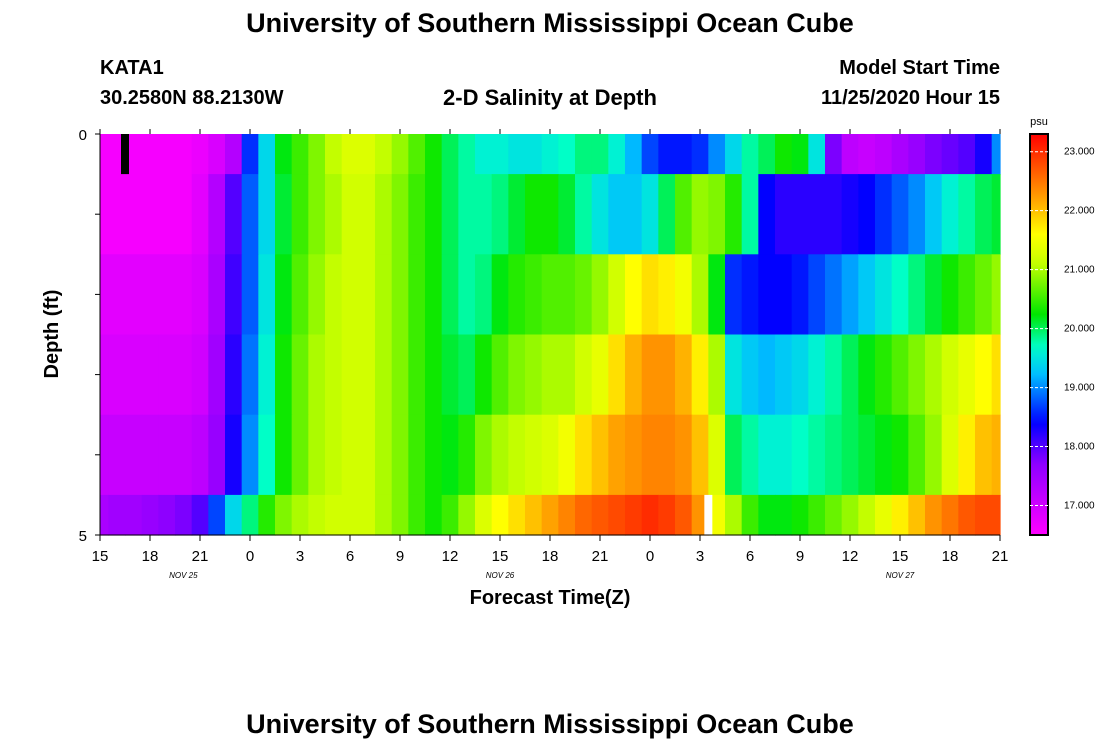  I want to click on colorbar, so click(1039, 334).